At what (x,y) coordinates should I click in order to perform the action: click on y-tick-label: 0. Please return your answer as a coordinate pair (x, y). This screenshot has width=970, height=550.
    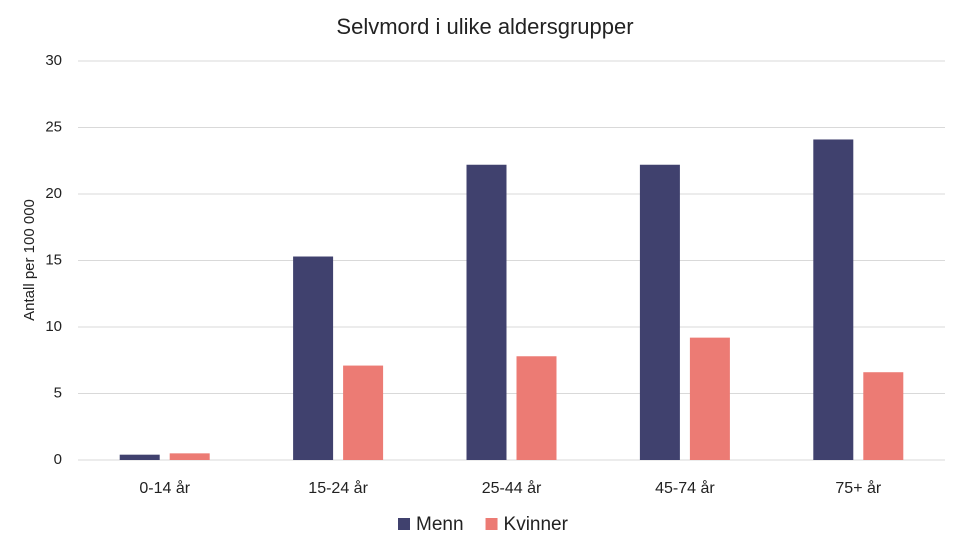
    Looking at the image, I should click on (58, 459).